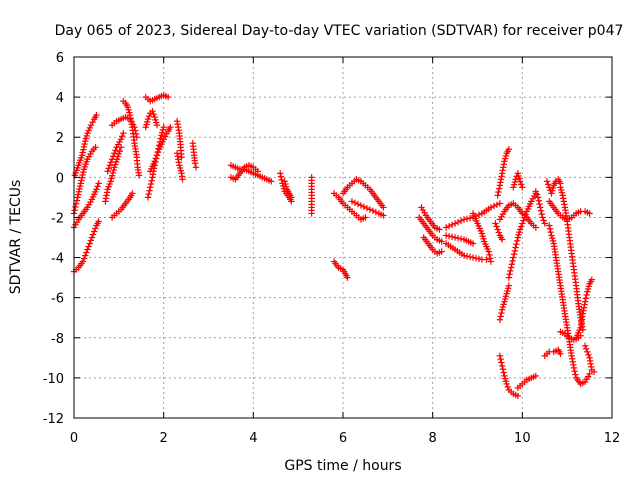  What do you see at coordinates (60, 98) in the screenshot?
I see `y-tick-label: 4` at bounding box center [60, 98].